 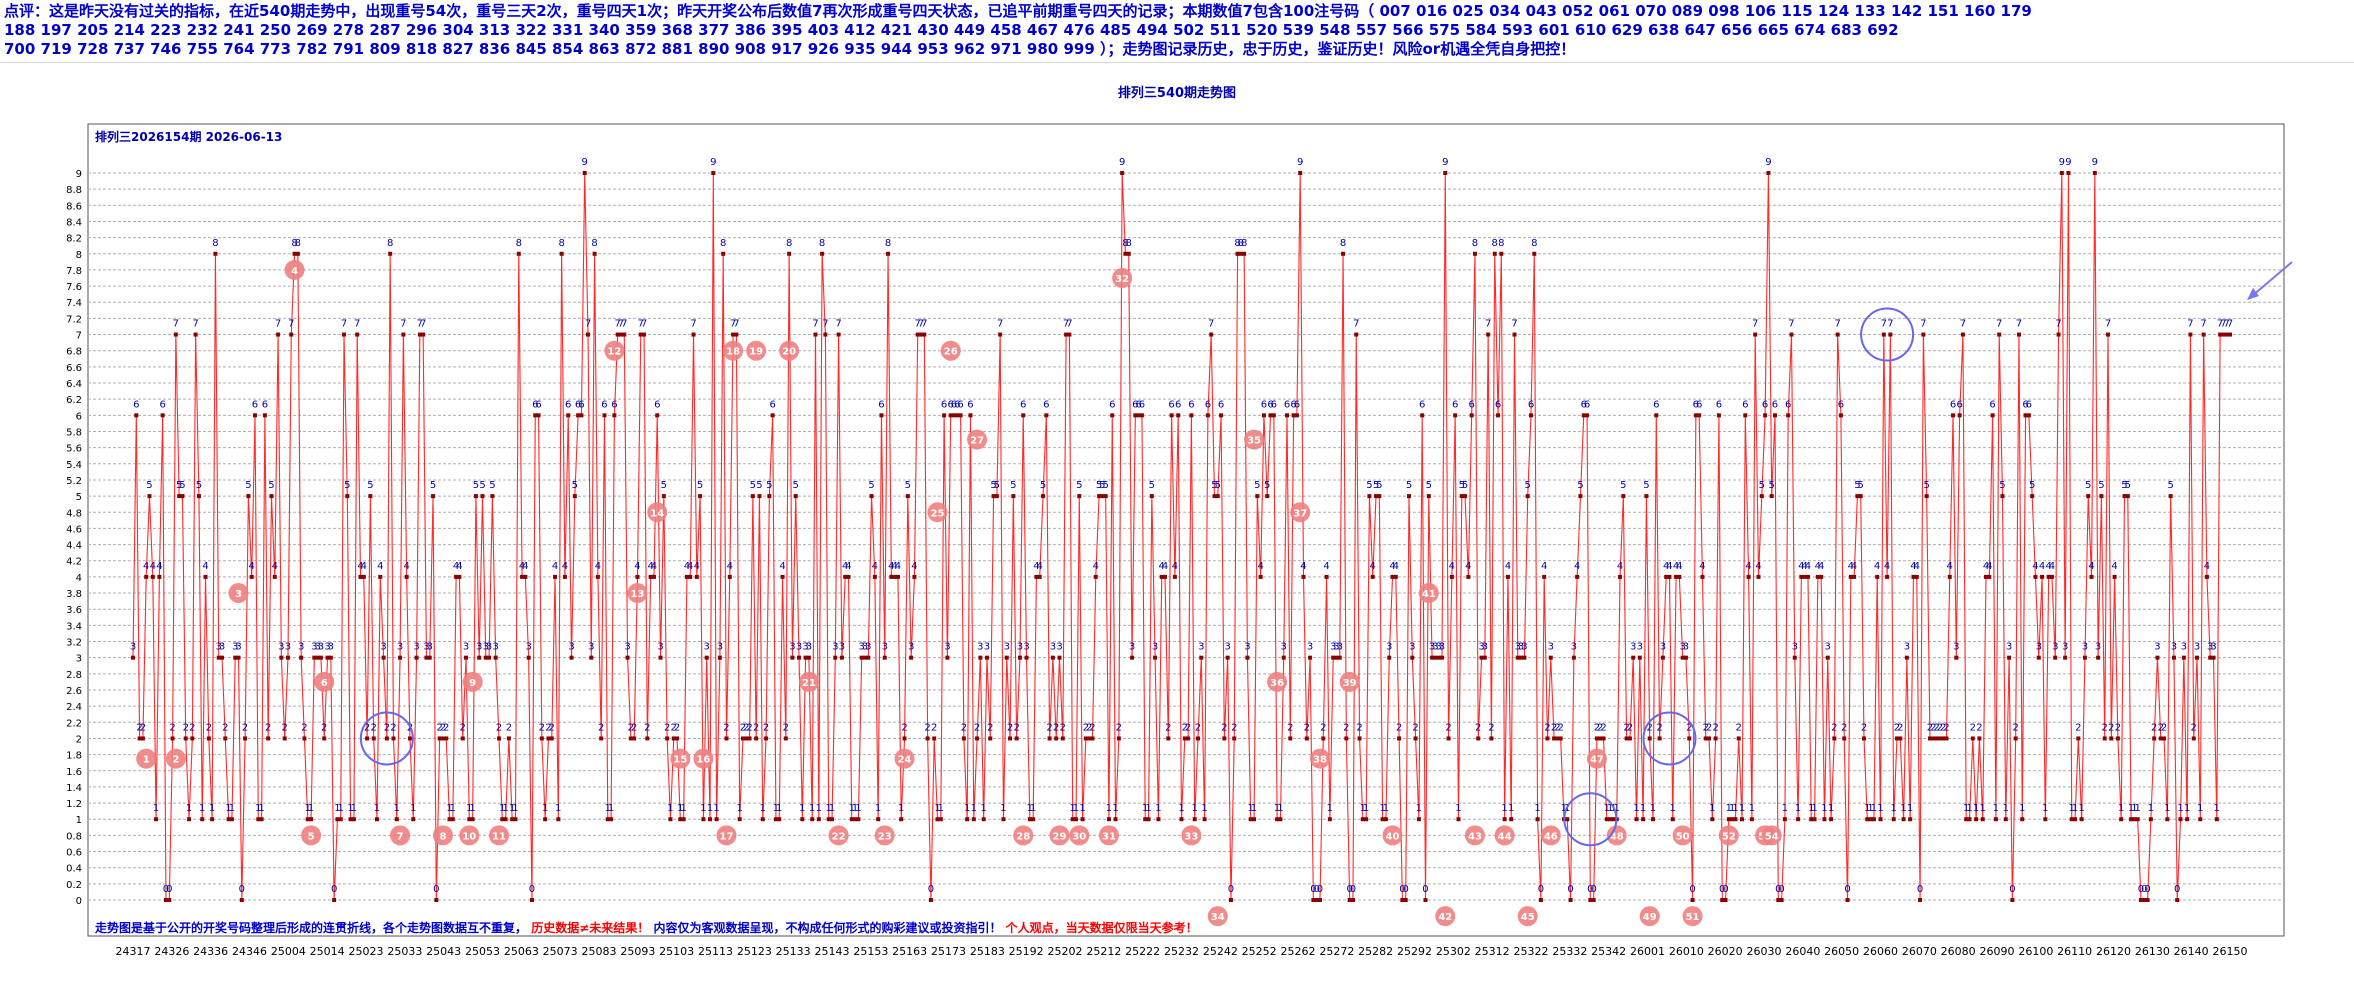 I want to click on x-tick-label: 25202, so click(x=1065, y=951).